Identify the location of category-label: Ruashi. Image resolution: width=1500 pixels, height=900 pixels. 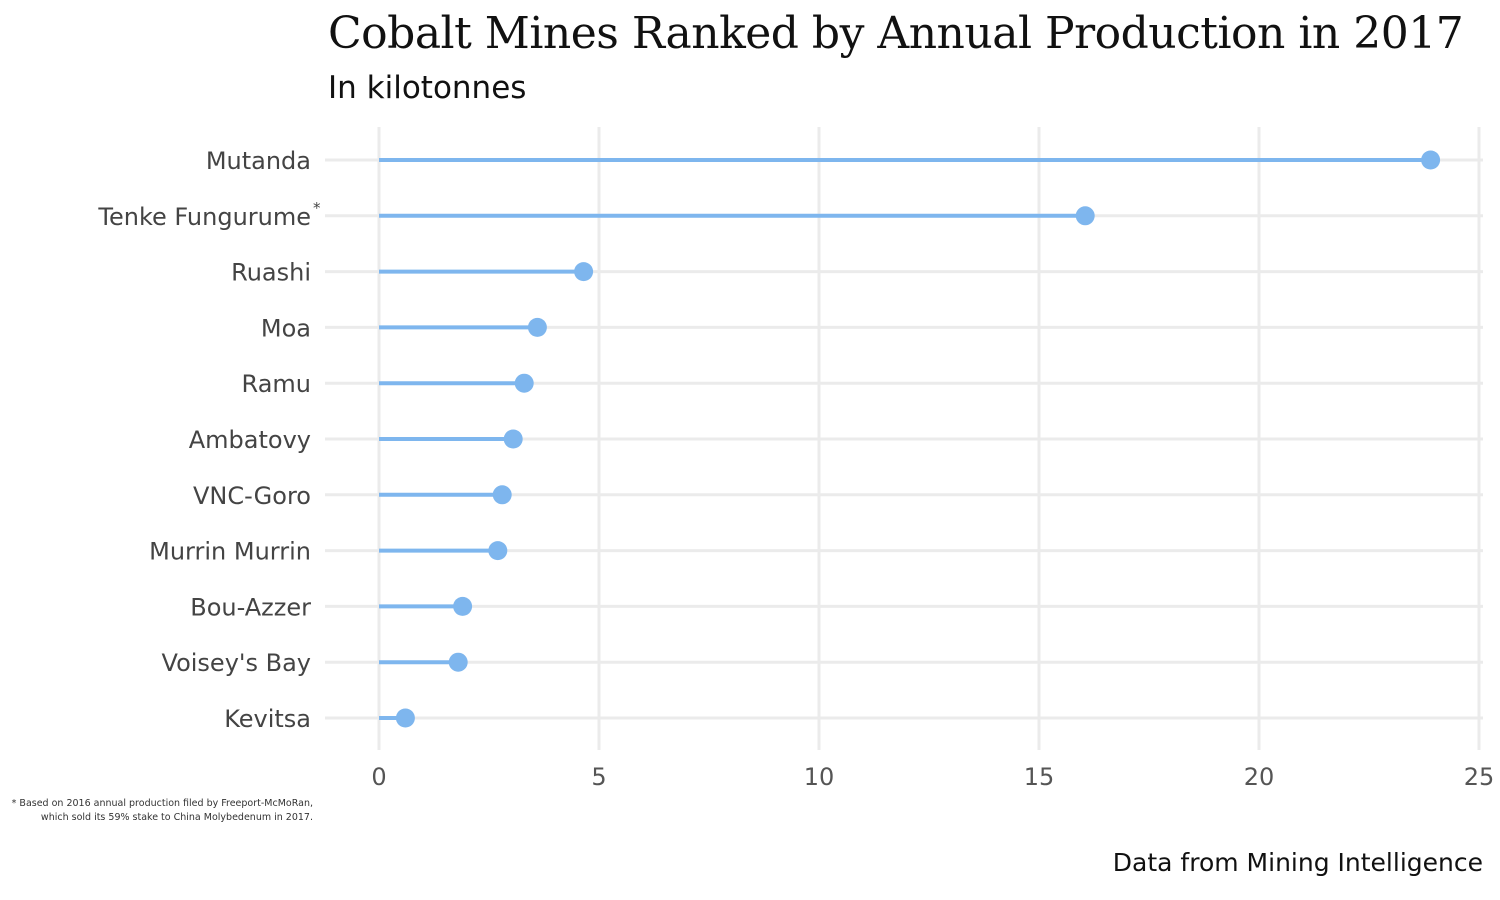
(271, 273).